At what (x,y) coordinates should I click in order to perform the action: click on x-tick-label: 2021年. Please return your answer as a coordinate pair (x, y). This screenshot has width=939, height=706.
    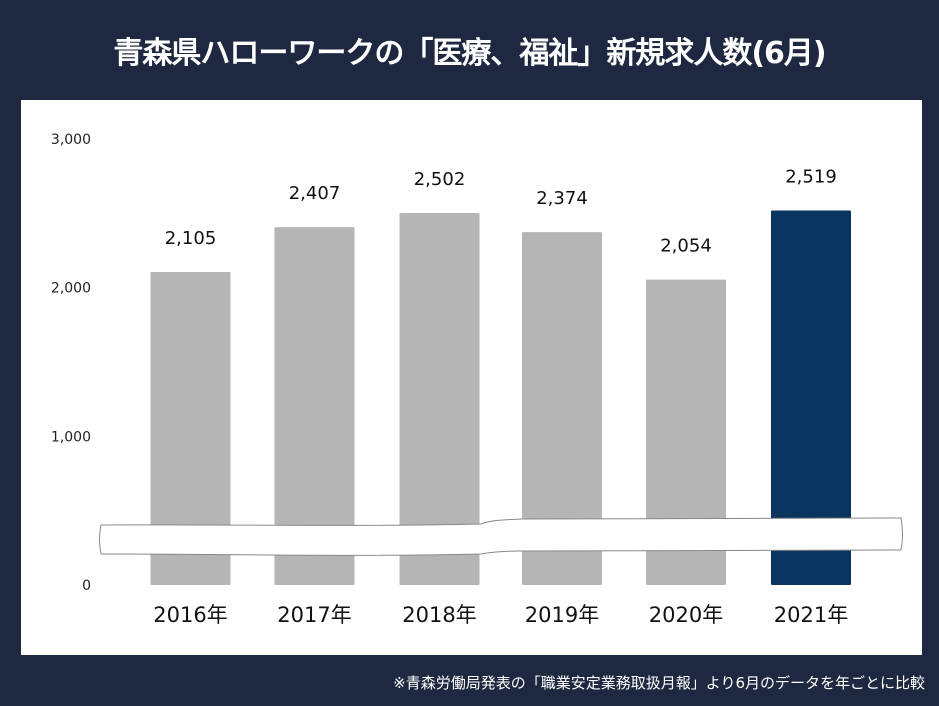
    Looking at the image, I should click on (811, 615).